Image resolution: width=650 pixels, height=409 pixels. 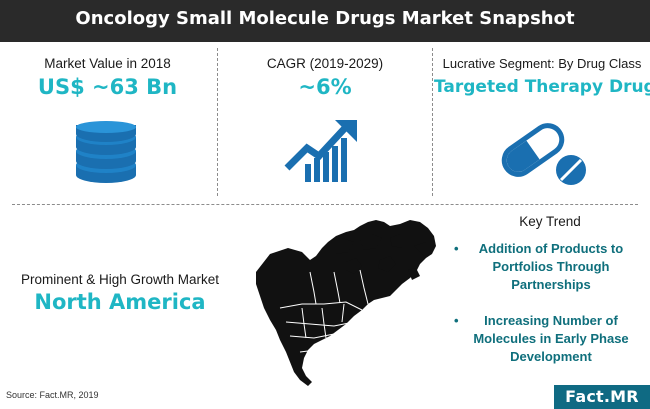 I want to click on market-value-block: Market Value in 2018 US$ ~63 Bn, so click(x=107, y=77).